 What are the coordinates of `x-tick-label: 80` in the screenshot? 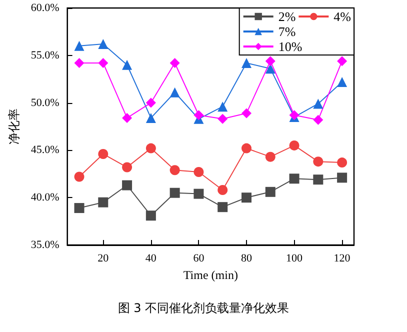 It's located at (246, 258).